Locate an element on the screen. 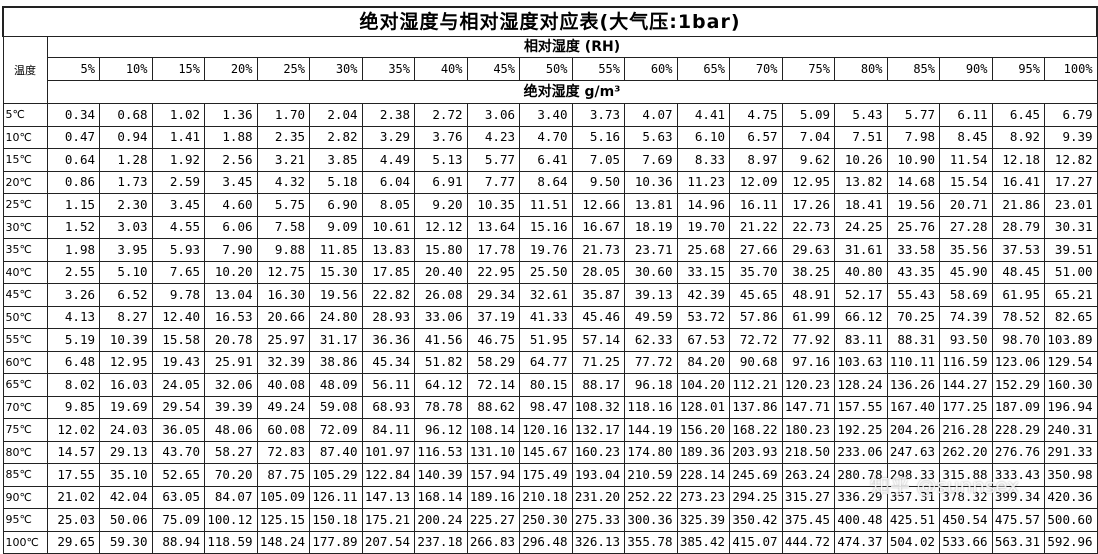 The image size is (1098, 554). table-cell: 10.61 is located at coordinates (388, 227).